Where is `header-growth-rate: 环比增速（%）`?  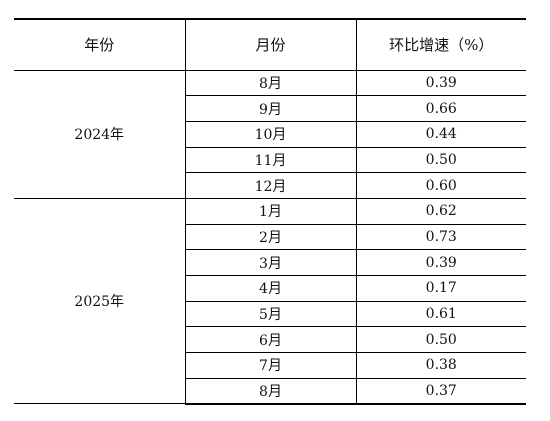
header-growth-rate: 环比增速（%） is located at coordinates (440, 44).